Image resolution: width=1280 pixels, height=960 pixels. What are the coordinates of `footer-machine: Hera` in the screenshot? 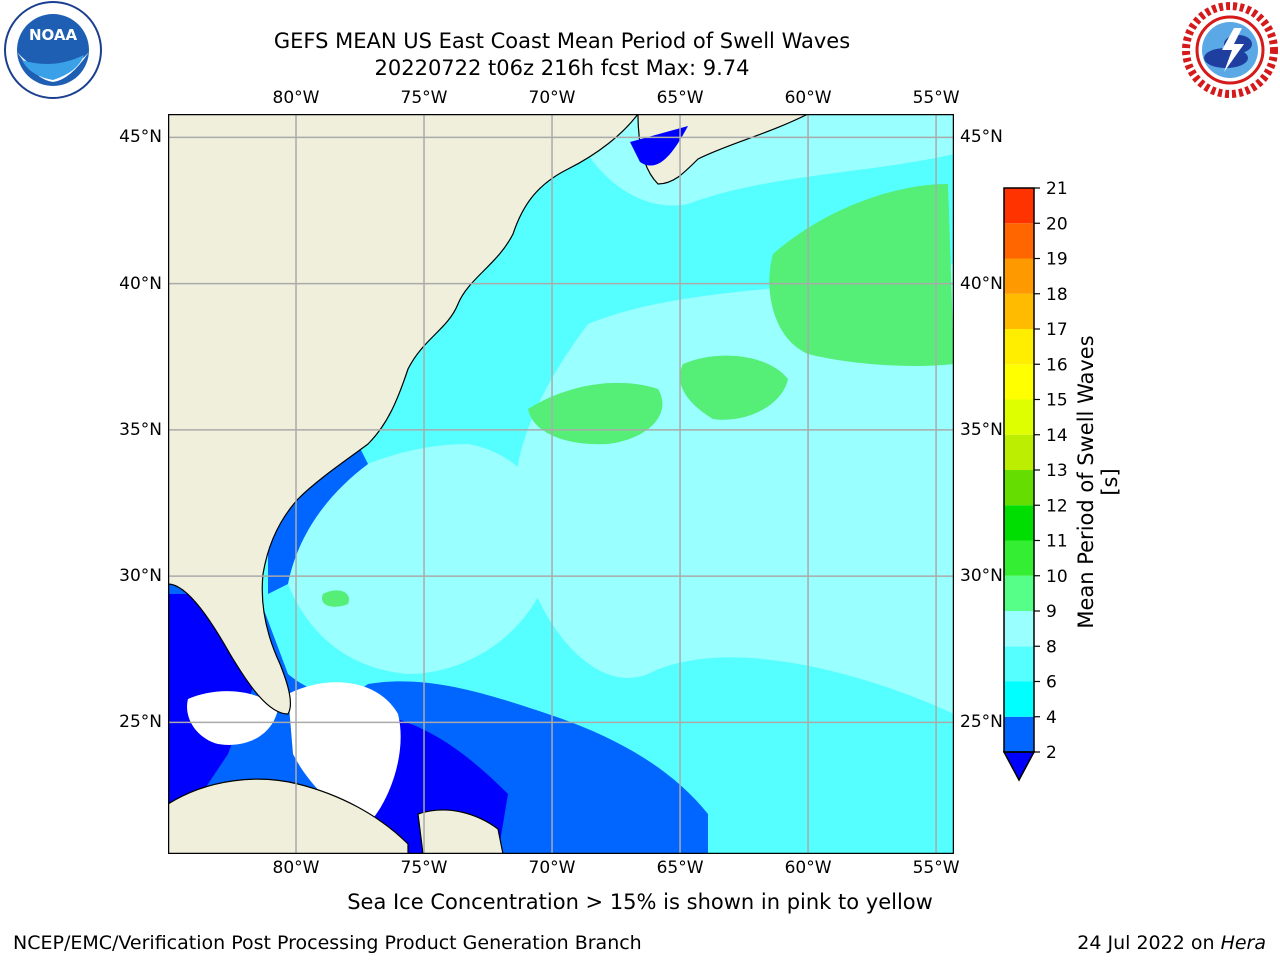 It's located at (1243, 943).